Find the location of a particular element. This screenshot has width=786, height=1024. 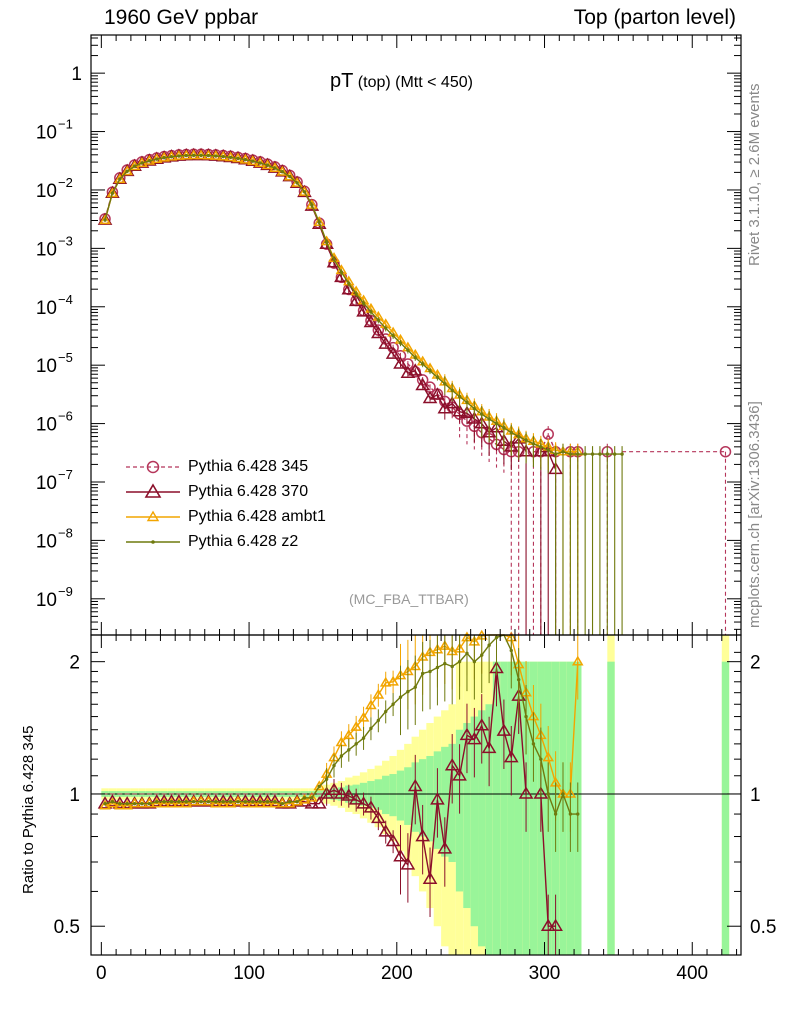

main-y-tick-exponent: −9 is located at coordinates (65, 591).